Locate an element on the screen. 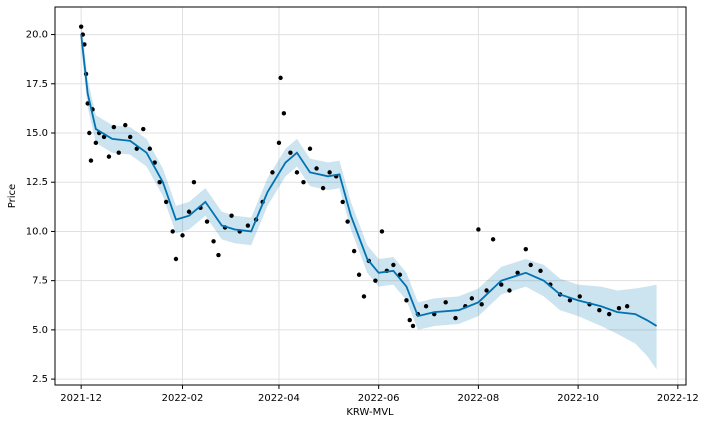 The height and width of the screenshot is (428, 712). x-tick-label: 2022-04 is located at coordinates (279, 398).